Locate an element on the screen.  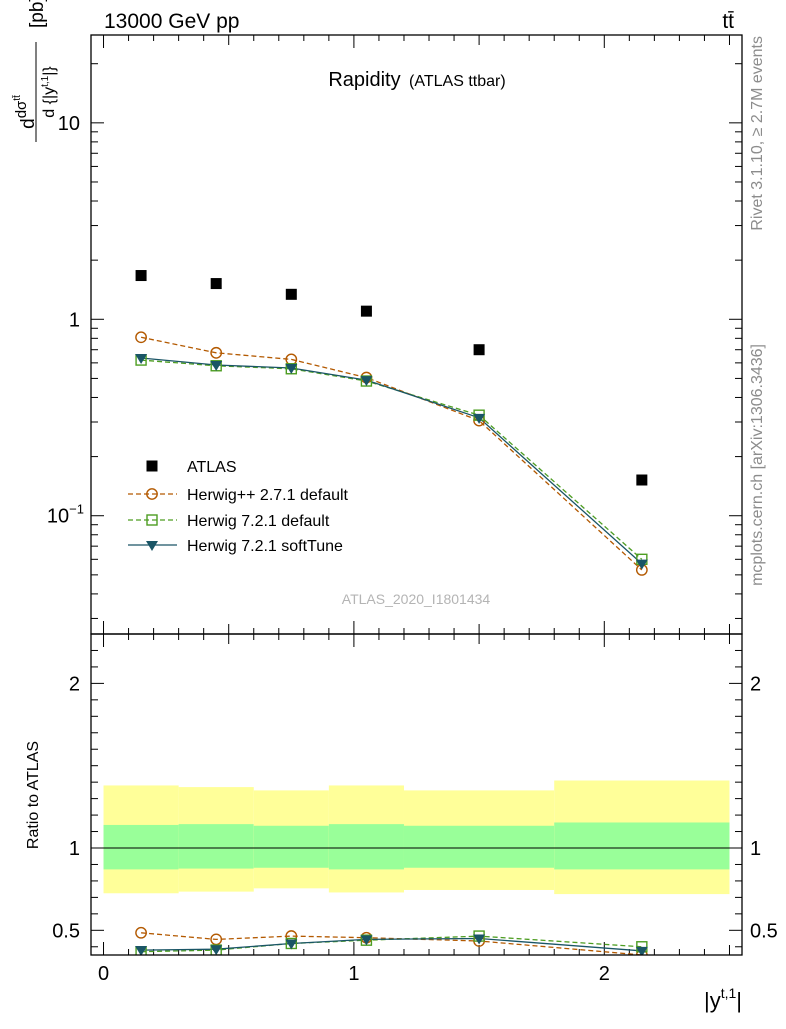
ratio-series-line is located at coordinates (391, 943).